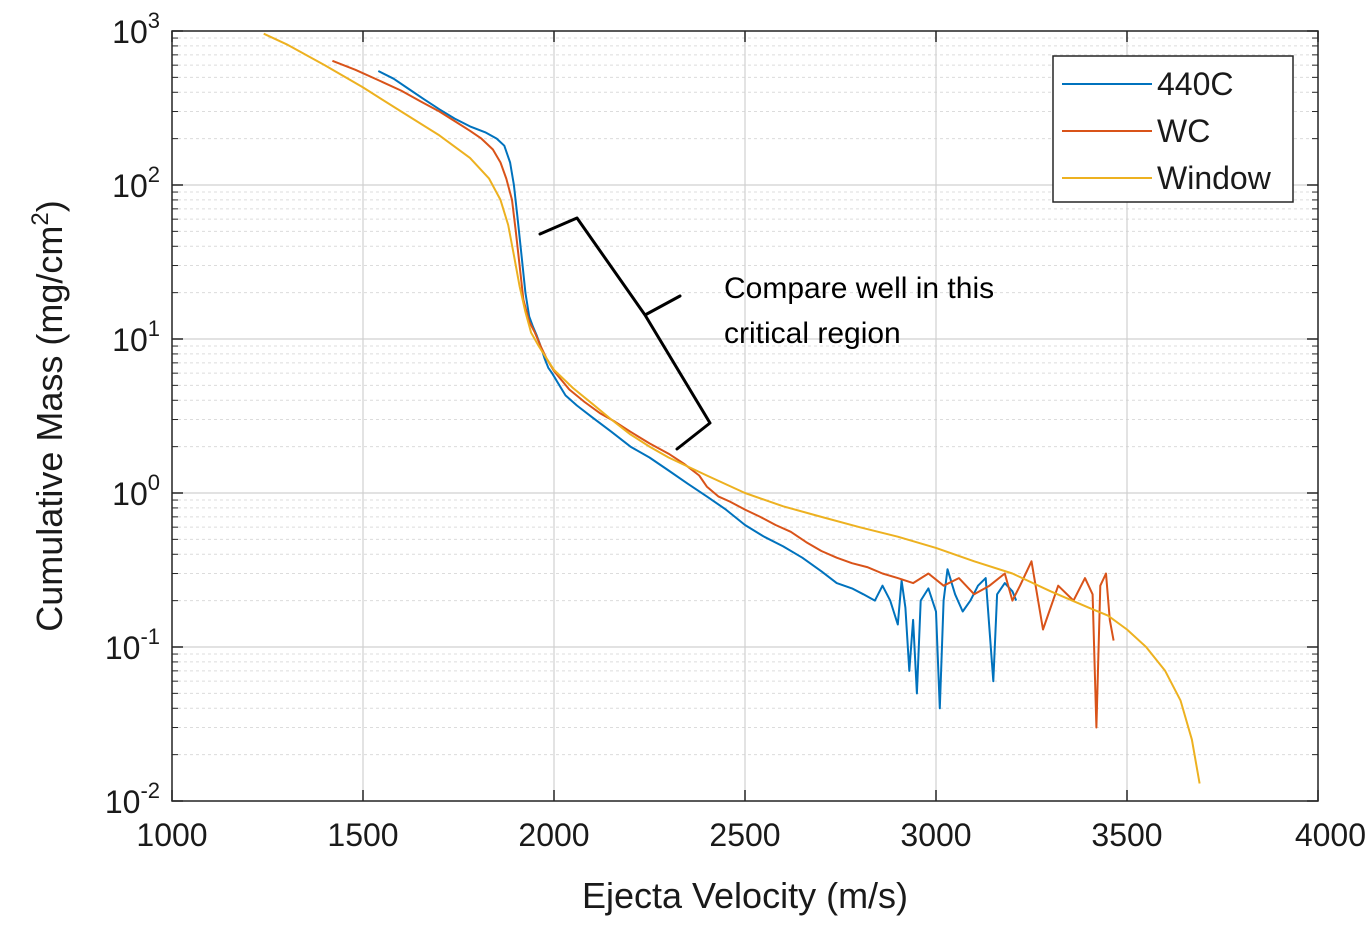  What do you see at coordinates (154, 328) in the screenshot?
I see `y-tick-exponent: 1` at bounding box center [154, 328].